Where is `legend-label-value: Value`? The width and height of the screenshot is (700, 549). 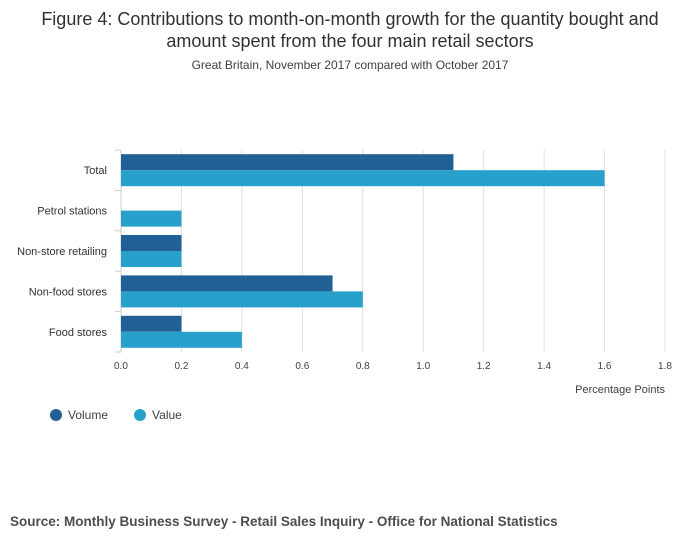
legend-label-value: Value is located at coordinates (167, 415).